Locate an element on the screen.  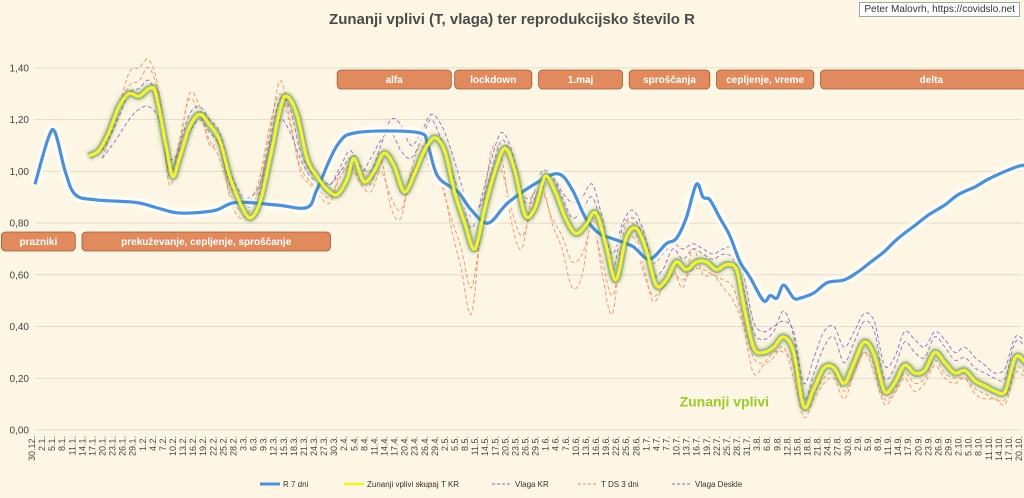
x-tick-label: 6.8. is located at coordinates (767, 443).